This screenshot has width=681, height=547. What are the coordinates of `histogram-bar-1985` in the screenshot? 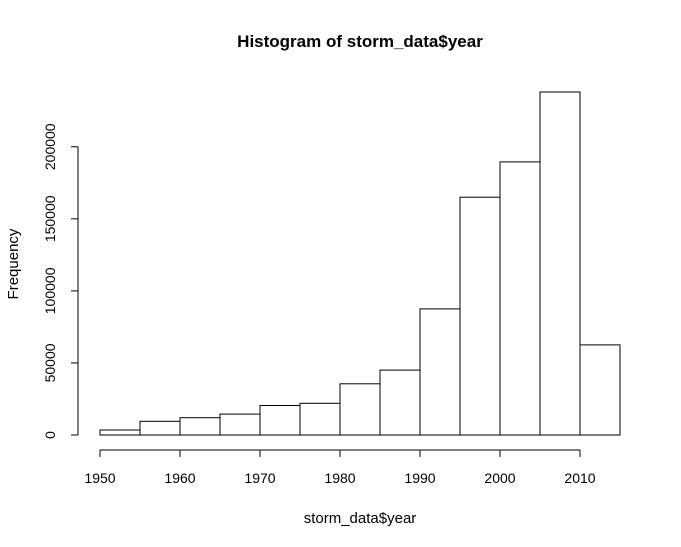 It's located at (400, 402).